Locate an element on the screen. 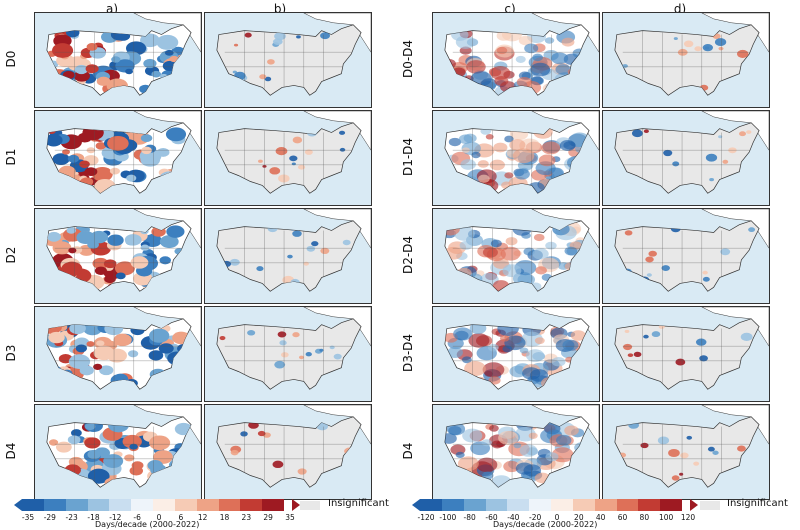 Image resolution: width=800 pixels, height=530 pixels. colorbar-tick-label: 6 is located at coordinates (181, 517).